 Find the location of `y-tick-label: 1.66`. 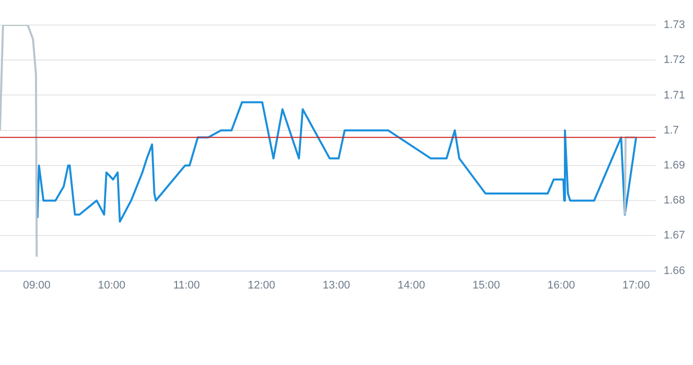

y-tick-label: 1.66 is located at coordinates (675, 270).